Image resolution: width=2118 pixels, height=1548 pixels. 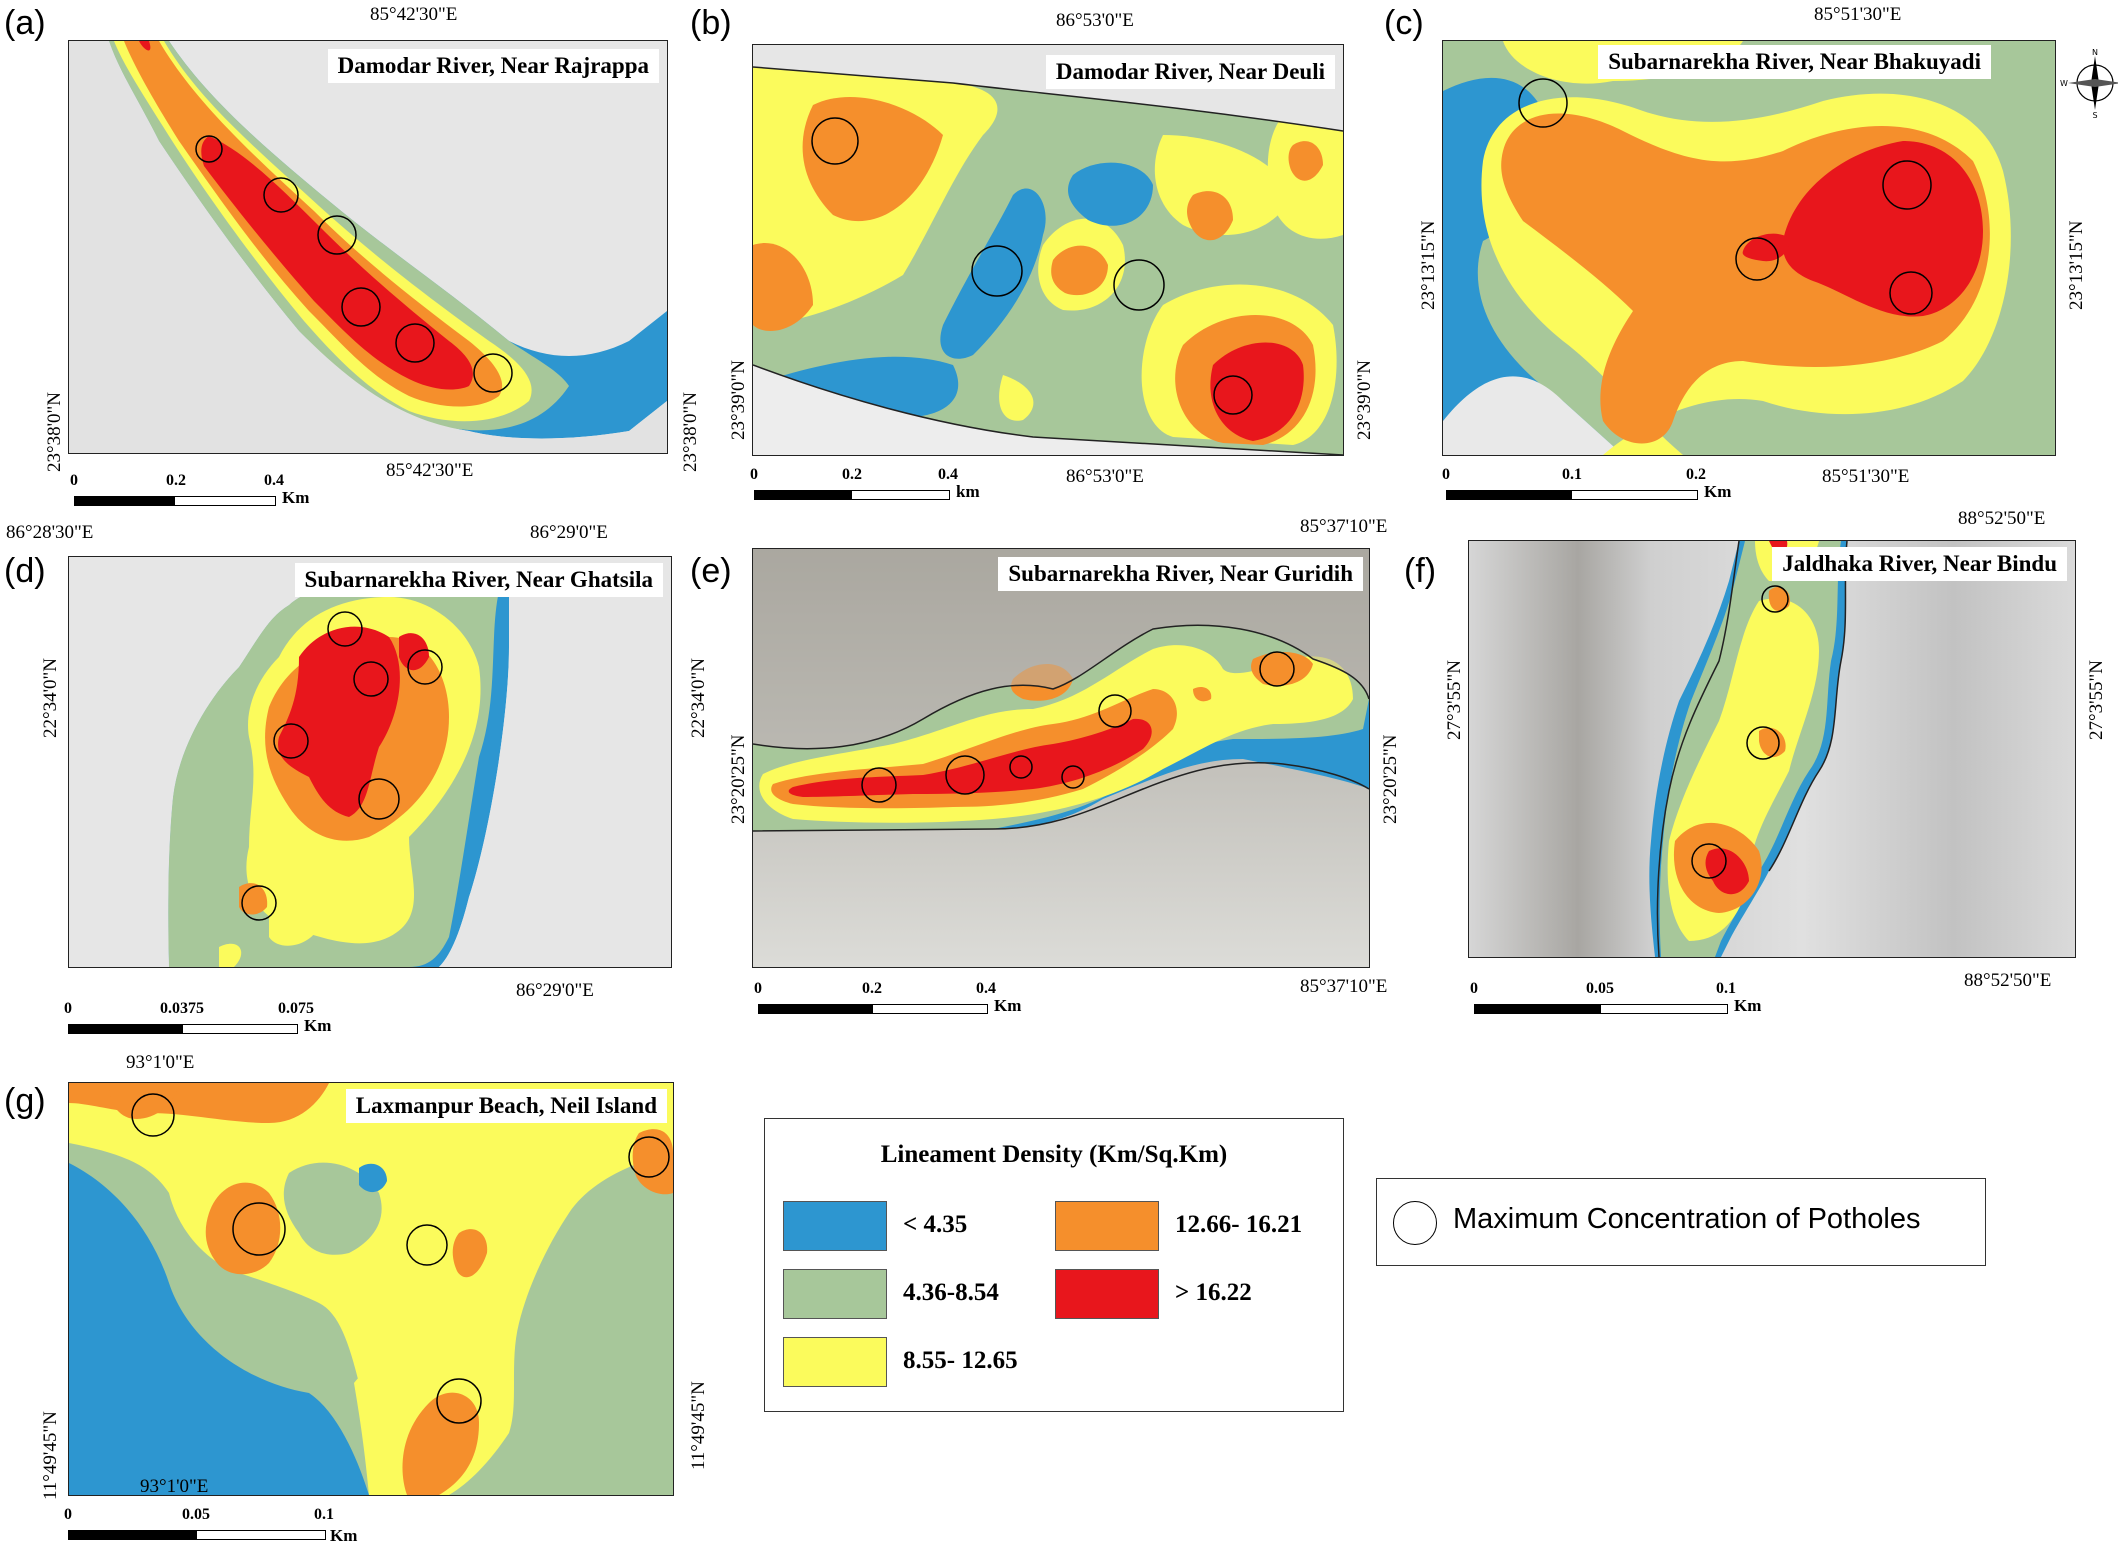 I want to click on panel-letter: (d), so click(x=25, y=571).